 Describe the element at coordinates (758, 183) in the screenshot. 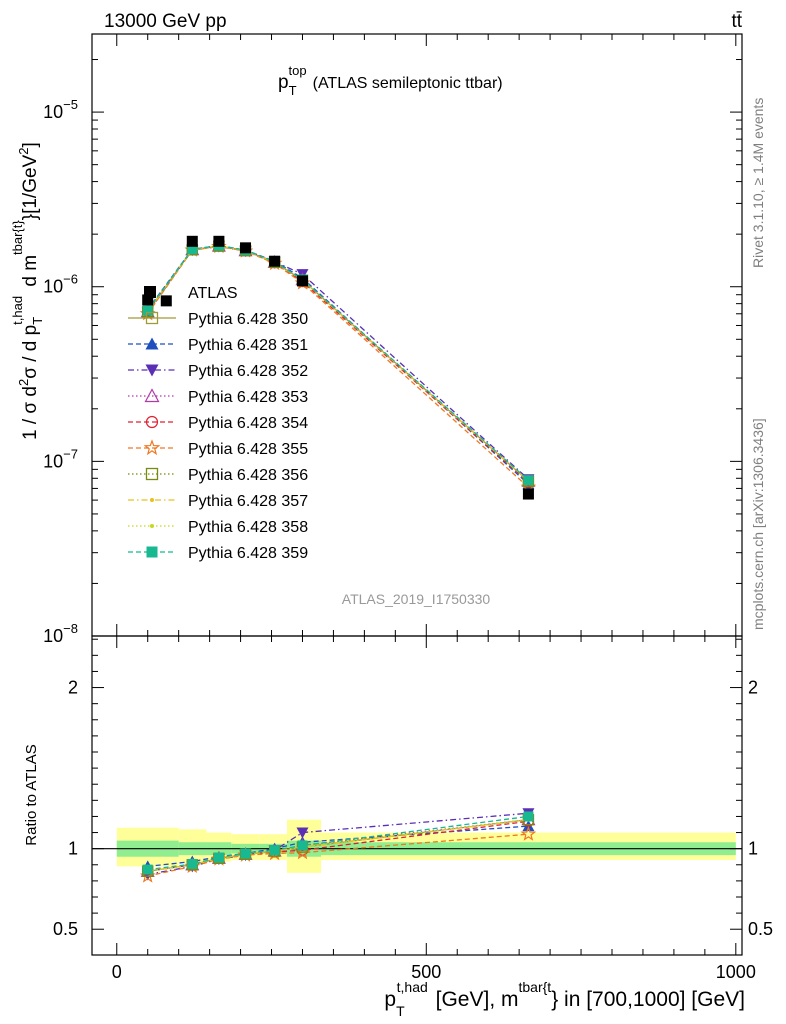

I see `rivet-label: Rivet 3.1.10, ≥ 1.4M events` at that location.